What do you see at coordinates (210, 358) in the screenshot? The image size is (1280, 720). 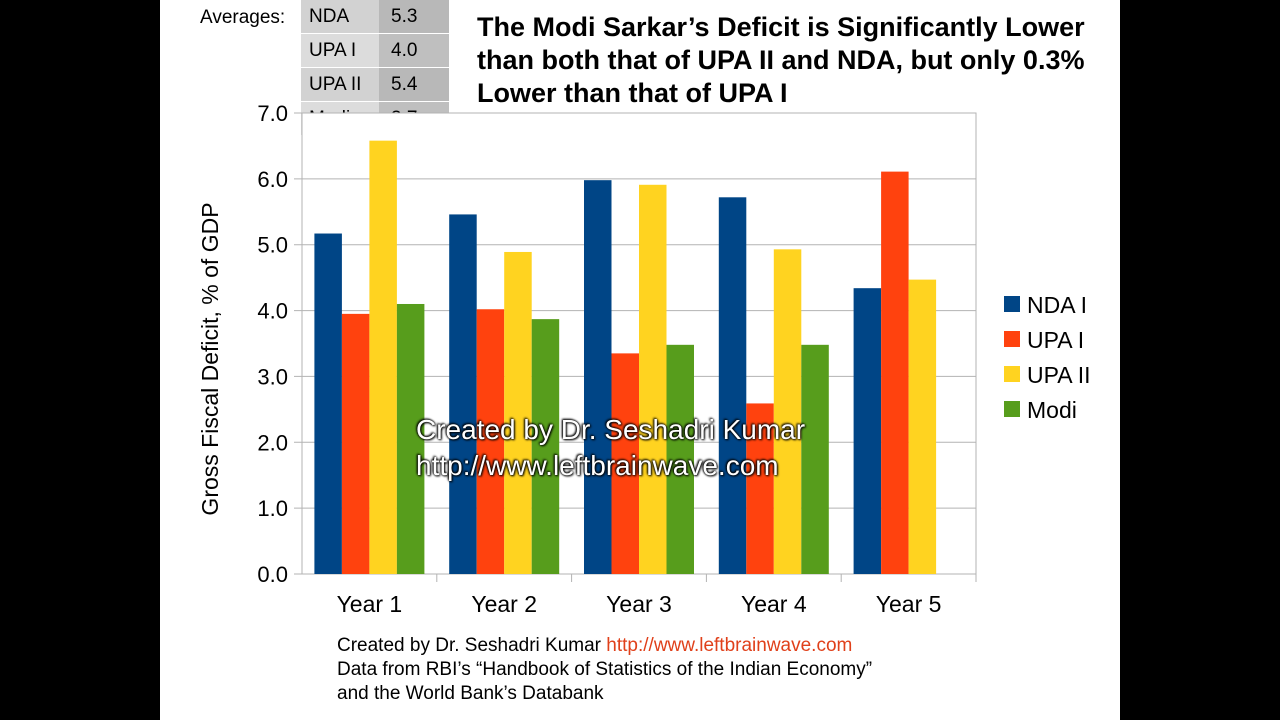 I see `y-axis-title: Gross Fiscal Deficit, % of GDP` at bounding box center [210, 358].